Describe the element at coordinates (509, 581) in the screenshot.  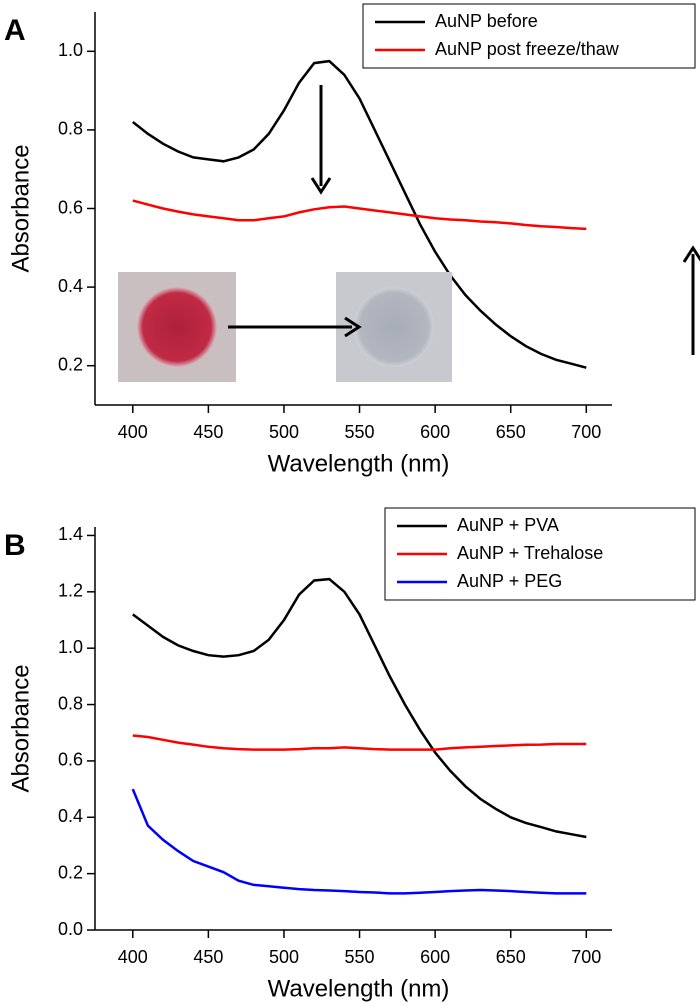
I see `legend-label: AuNP + PEG` at that location.